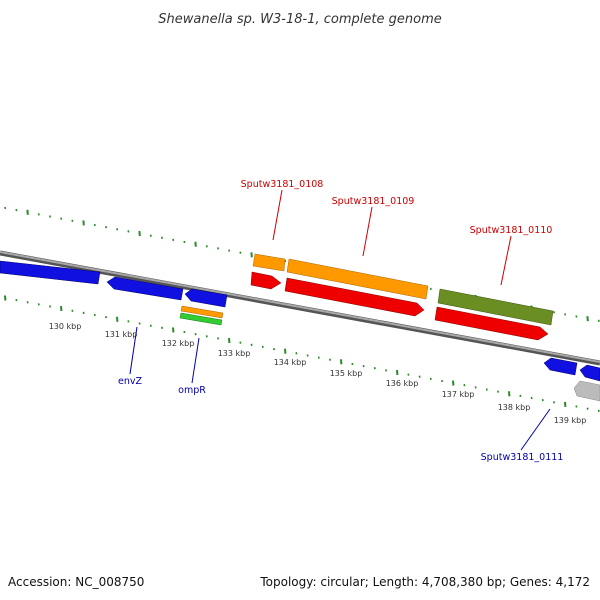 The width and height of the screenshot is (600, 600). What do you see at coordinates (202, 312) in the screenshot?
I see `gene-orange-small` at bounding box center [202, 312].